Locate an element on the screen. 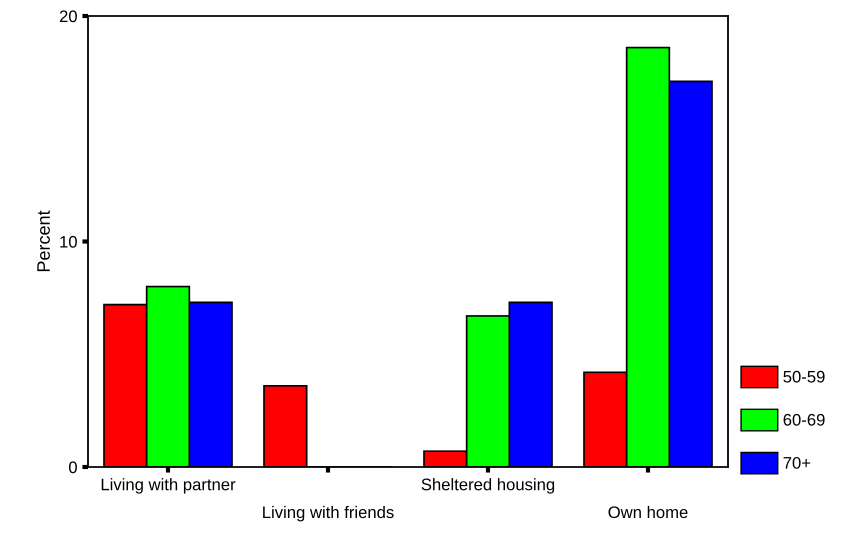 The width and height of the screenshot is (848, 537). legend-label: 60-69 is located at coordinates (804, 420).